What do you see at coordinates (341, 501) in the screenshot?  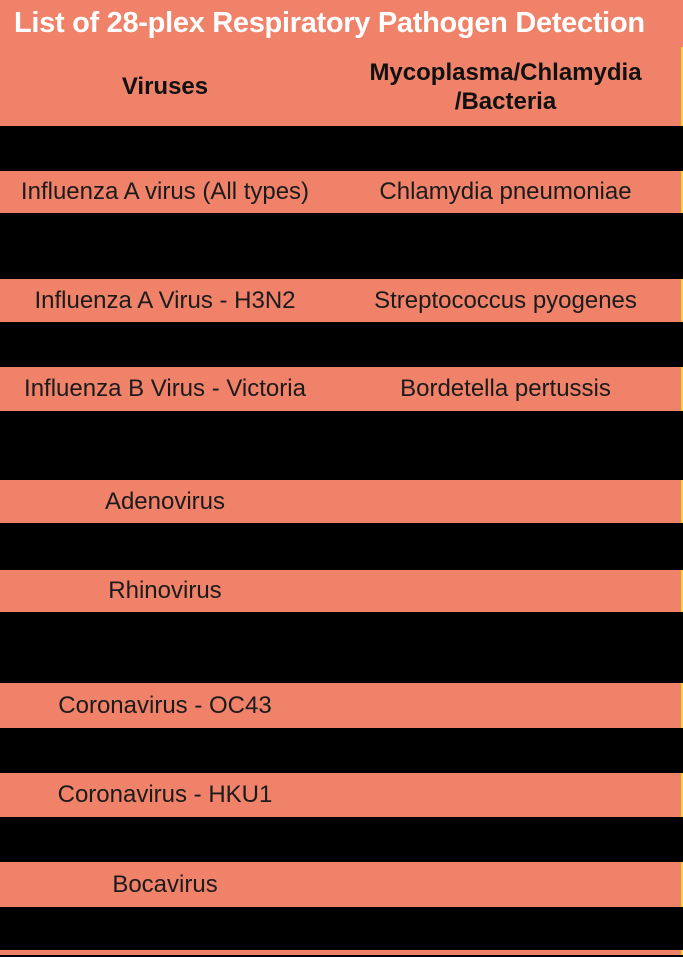 I see `table-row: Adenovirus` at bounding box center [341, 501].